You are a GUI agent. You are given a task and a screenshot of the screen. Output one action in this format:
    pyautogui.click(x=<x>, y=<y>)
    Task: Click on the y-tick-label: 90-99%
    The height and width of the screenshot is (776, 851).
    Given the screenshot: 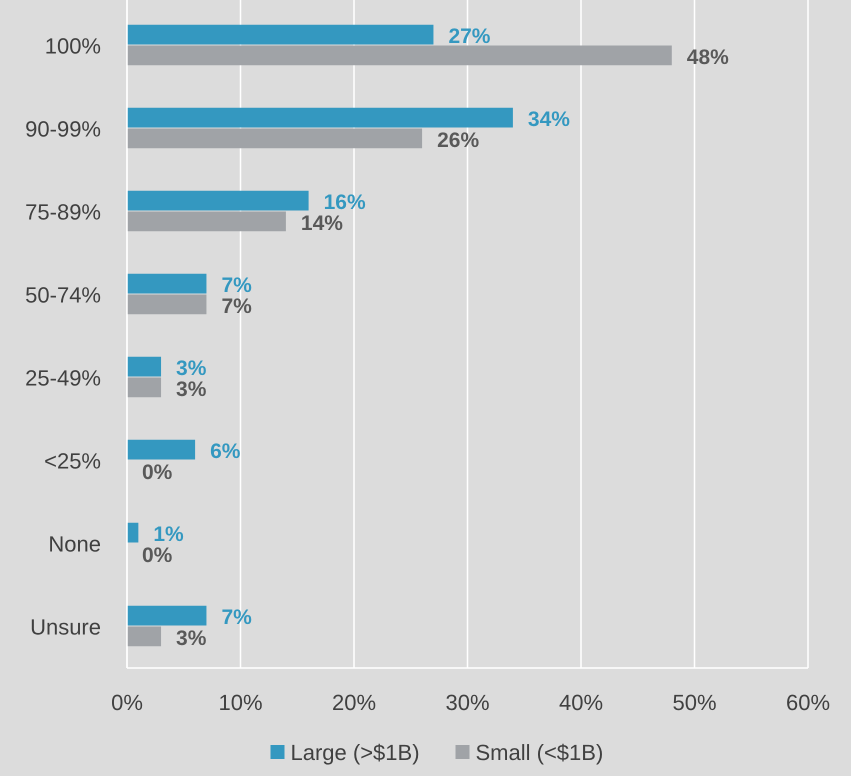 What is the action you would take?
    pyautogui.click(x=63, y=129)
    